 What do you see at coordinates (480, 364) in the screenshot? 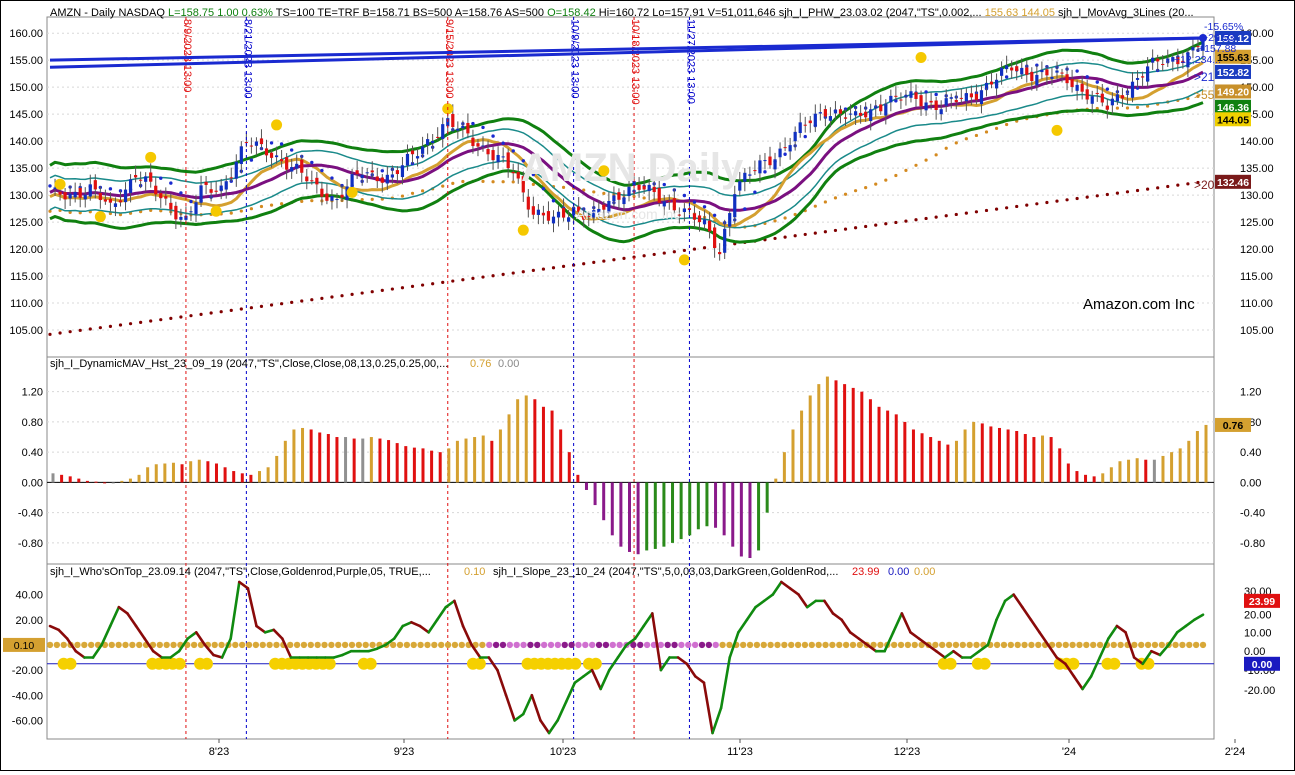
I see `pane2-val1: 0.76` at bounding box center [480, 364].